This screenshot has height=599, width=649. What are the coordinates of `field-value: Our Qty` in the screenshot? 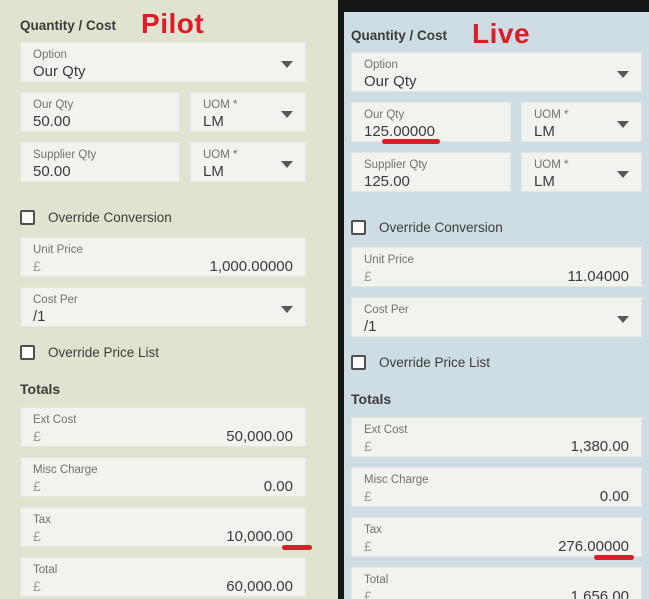 It's located at (390, 81).